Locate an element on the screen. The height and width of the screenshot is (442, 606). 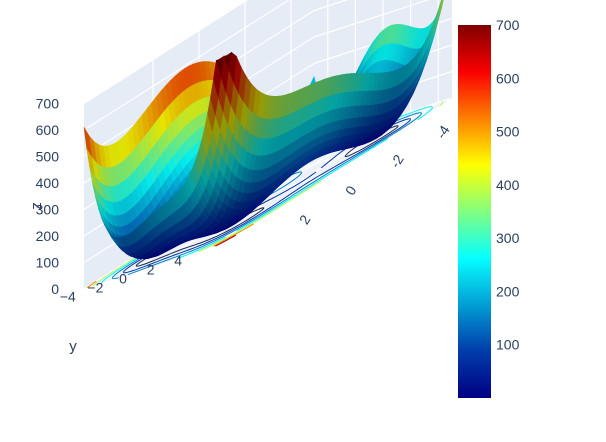
y-axis-title: y is located at coordinates (73, 346).